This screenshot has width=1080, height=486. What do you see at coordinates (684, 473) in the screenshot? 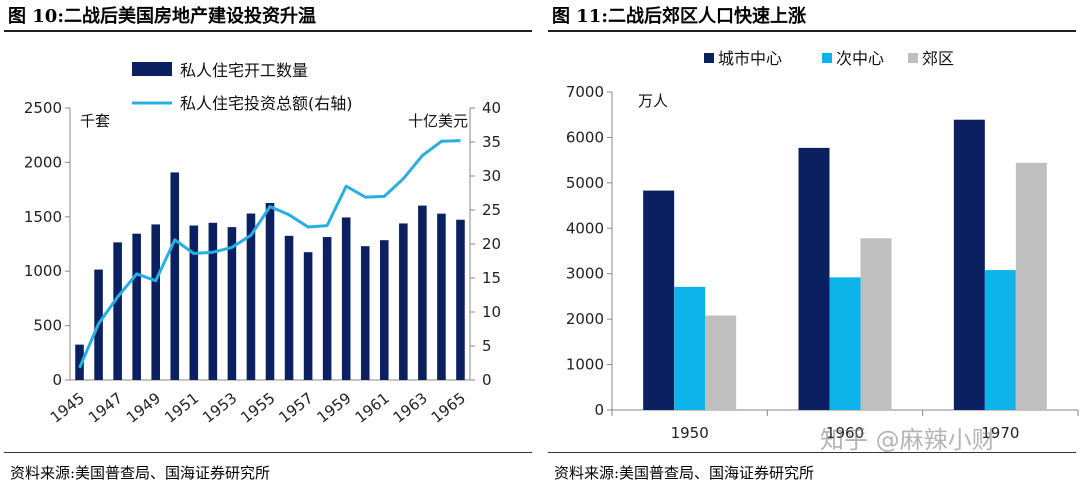
I see `figure-11-source: 资料来源:美国普查局、国海证券研究所` at bounding box center [684, 473].